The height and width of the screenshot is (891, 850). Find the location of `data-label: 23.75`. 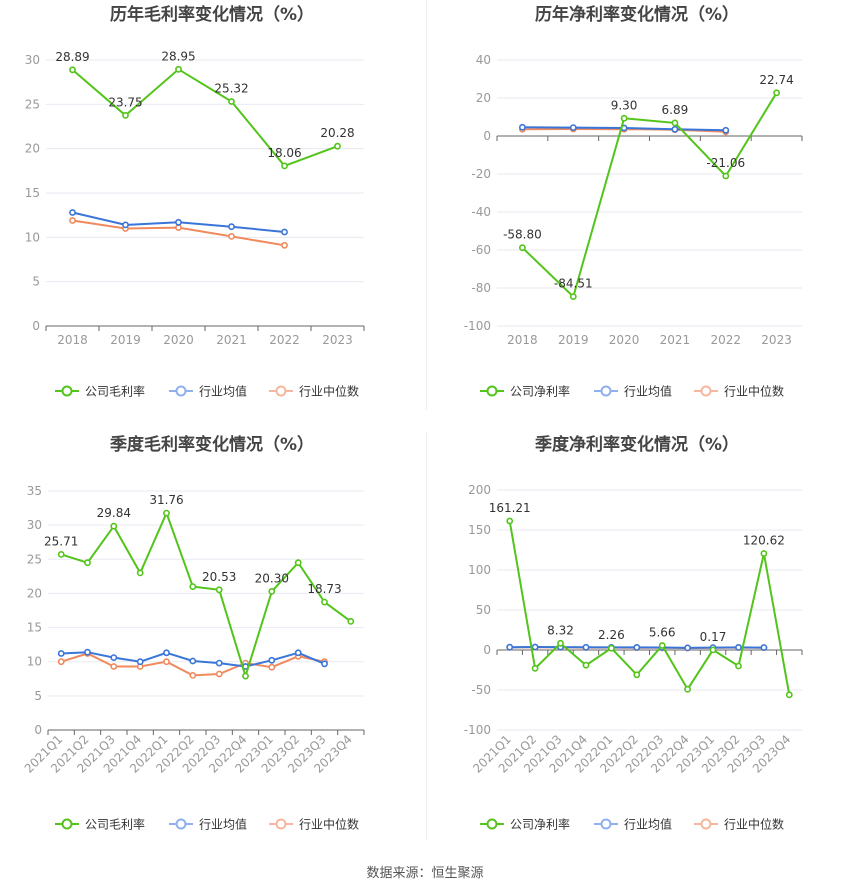

data-label: 23.75 is located at coordinates (125, 102).